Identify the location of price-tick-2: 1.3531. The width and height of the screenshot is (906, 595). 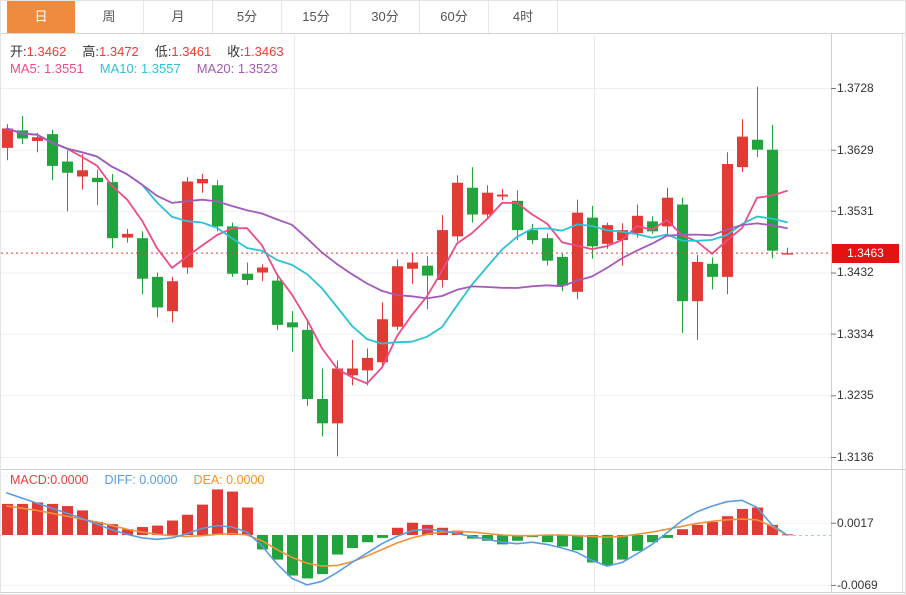
(855, 210).